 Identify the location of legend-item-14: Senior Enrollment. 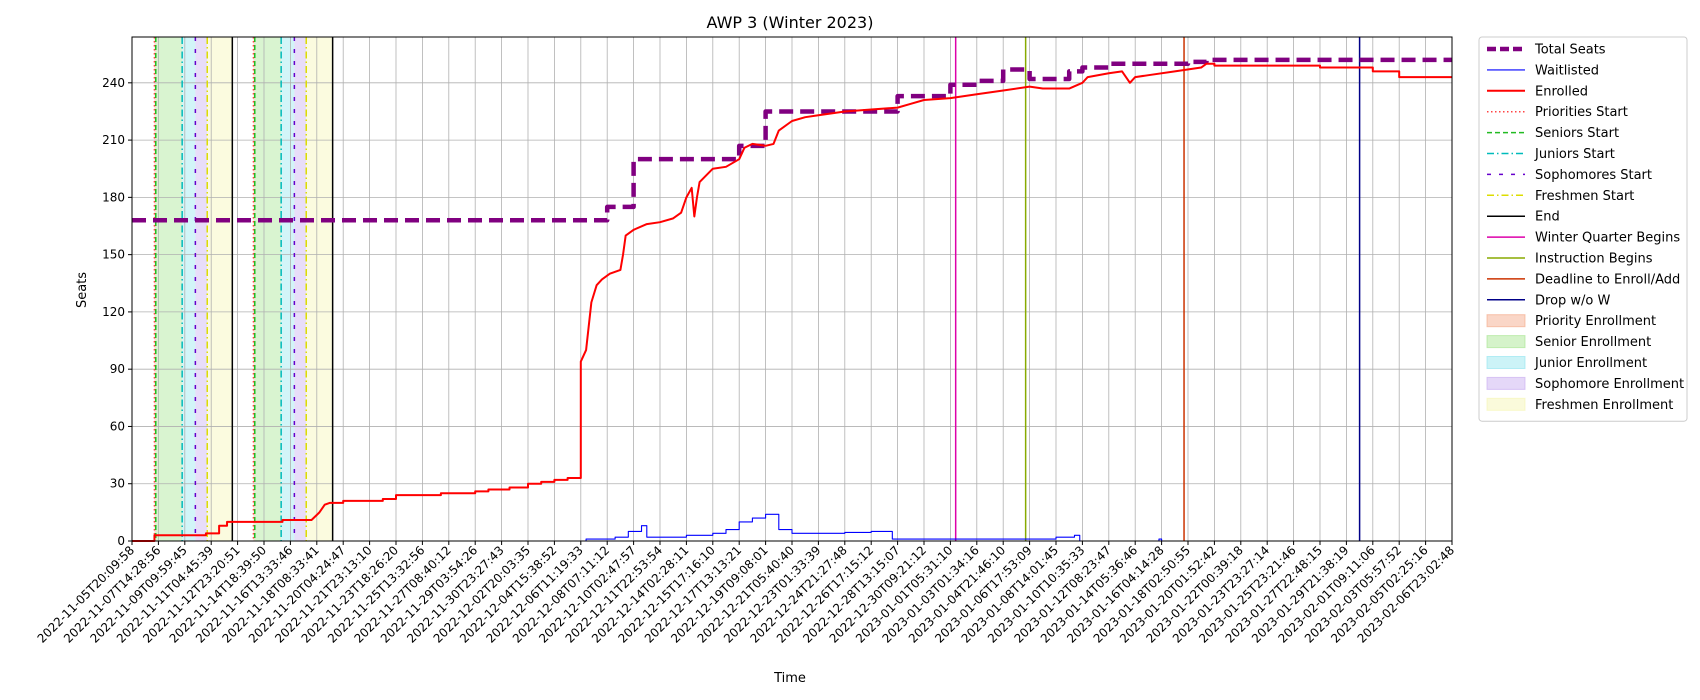
(1568, 342).